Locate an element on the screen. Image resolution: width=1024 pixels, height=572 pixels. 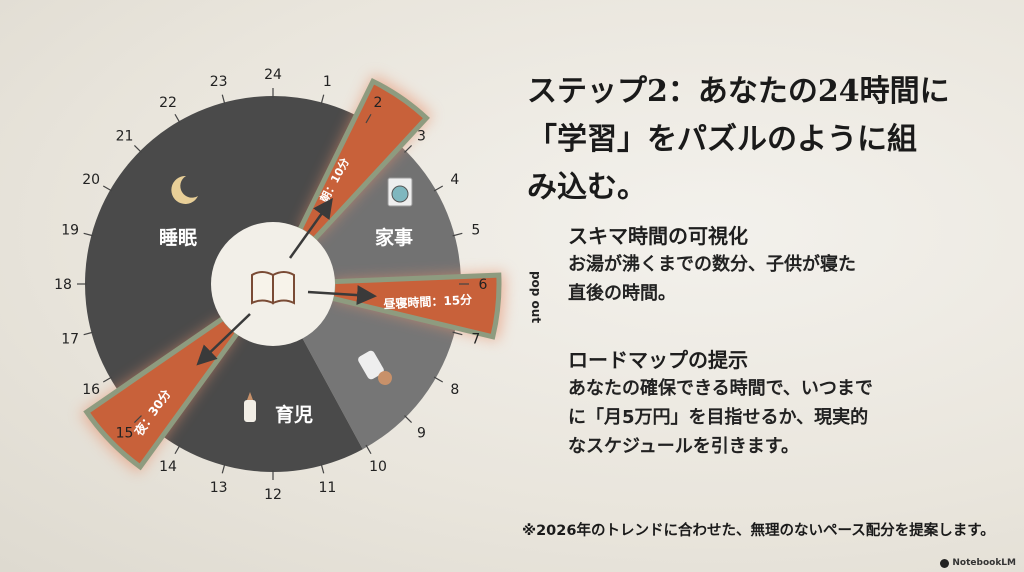
hour-label: 18 is located at coordinates (63, 285).